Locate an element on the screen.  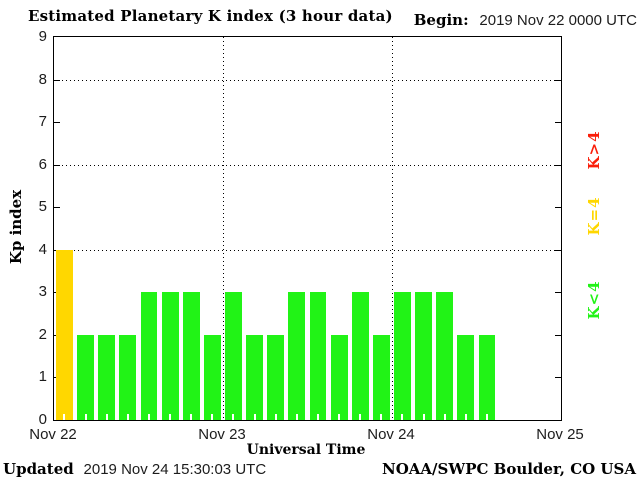
y-tick-label-8: 8 is located at coordinates (42, 79).